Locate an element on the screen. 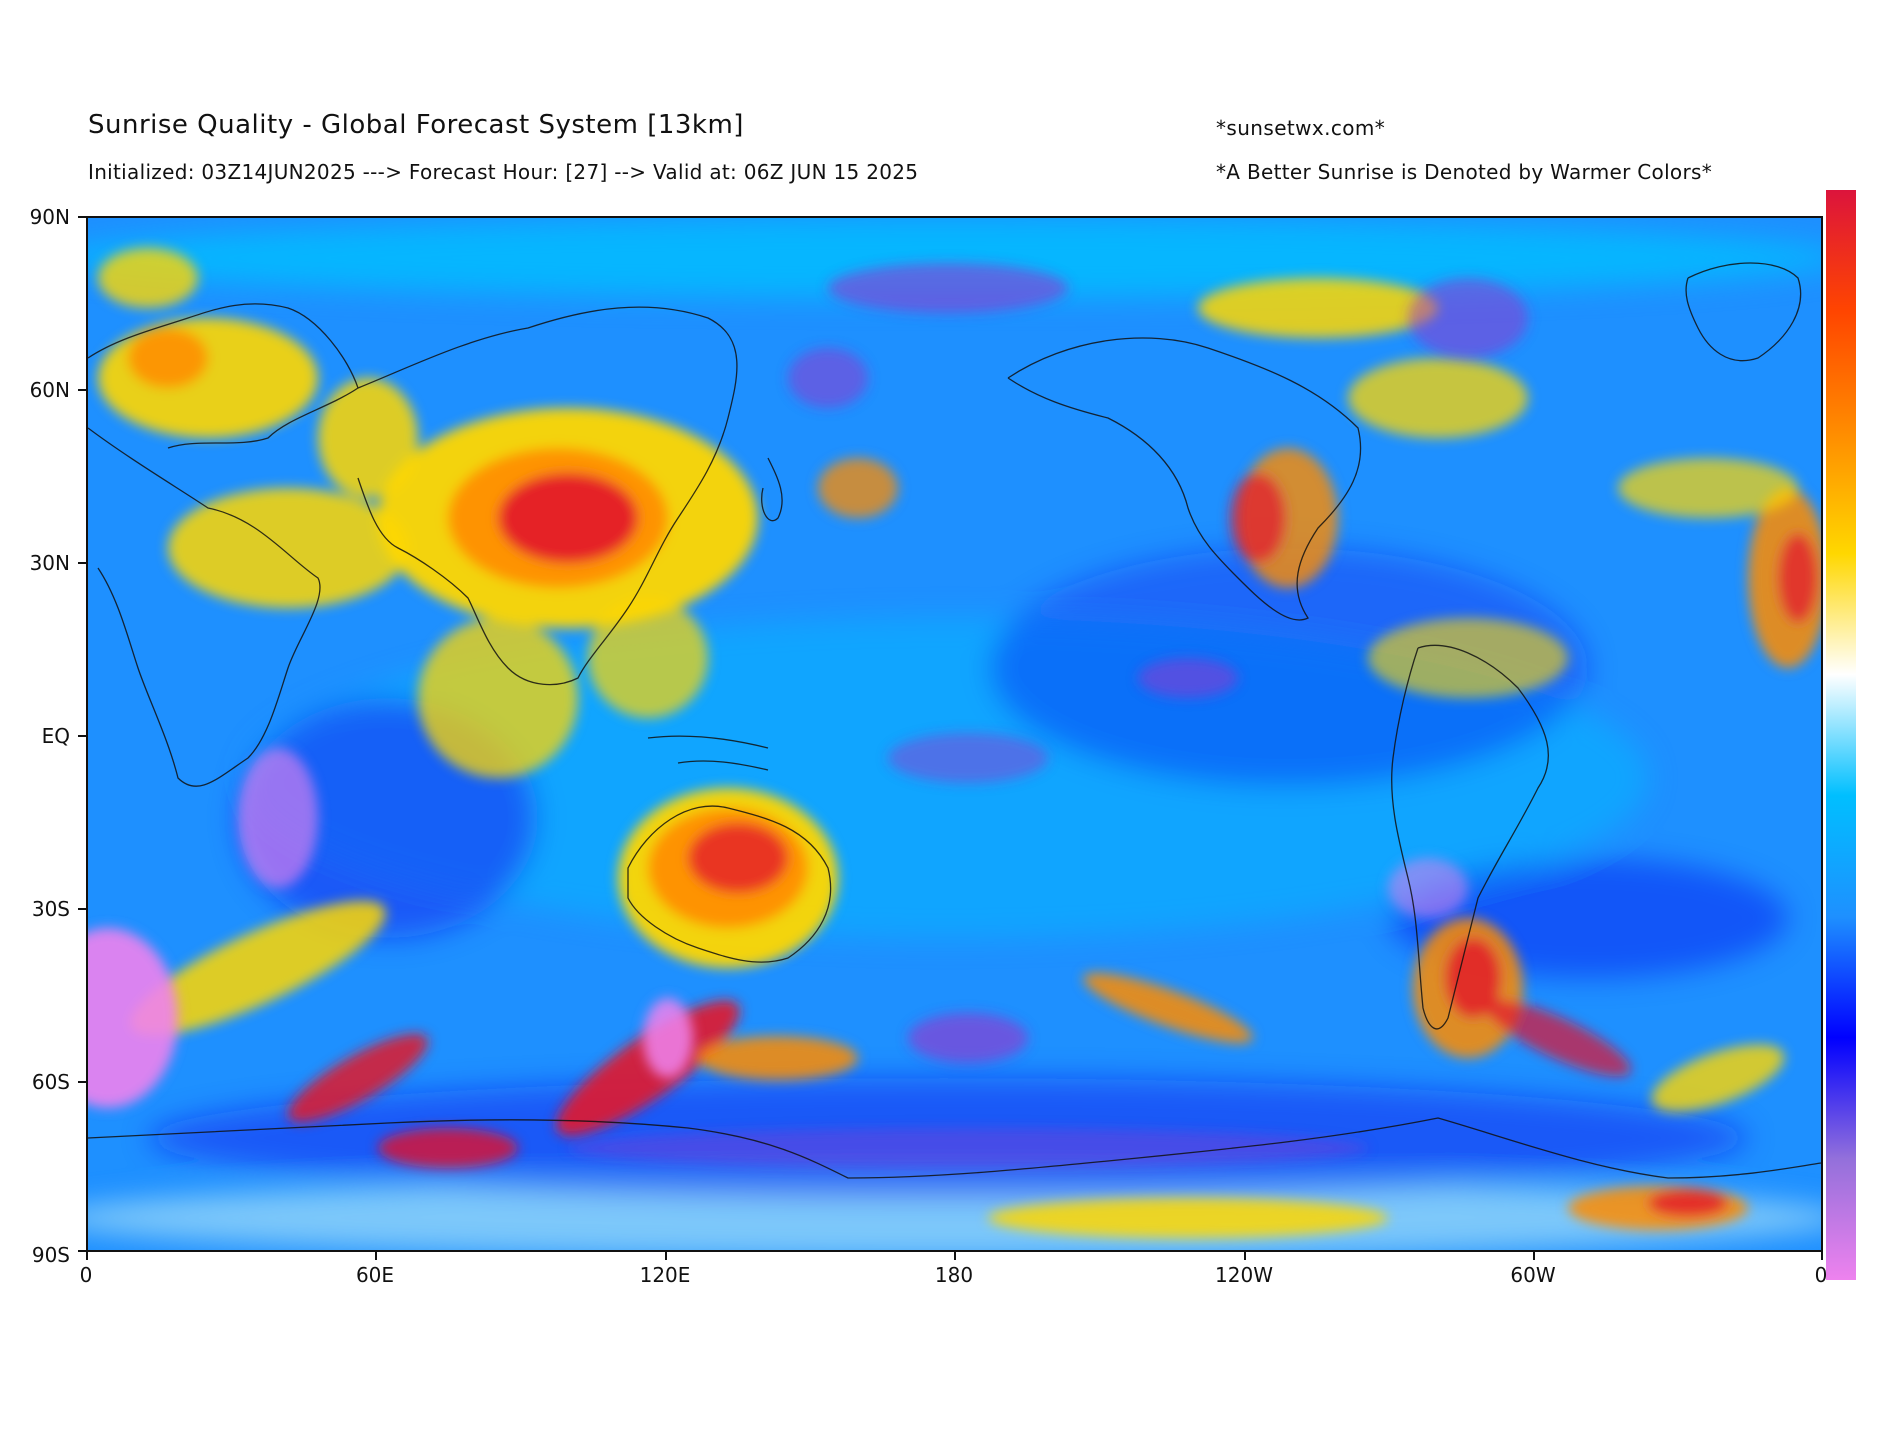 This screenshot has width=1885, height=1450. lon-tick-label: 120W is located at coordinates (1244, 1275).